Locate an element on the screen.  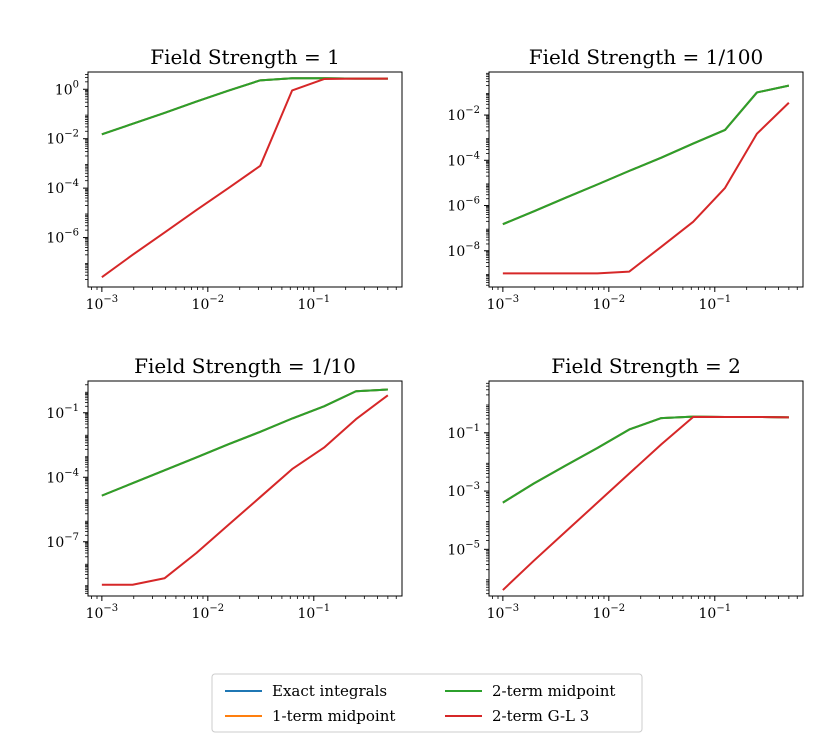
y-tick-label: 10⁻³ is located at coordinates (463, 490).